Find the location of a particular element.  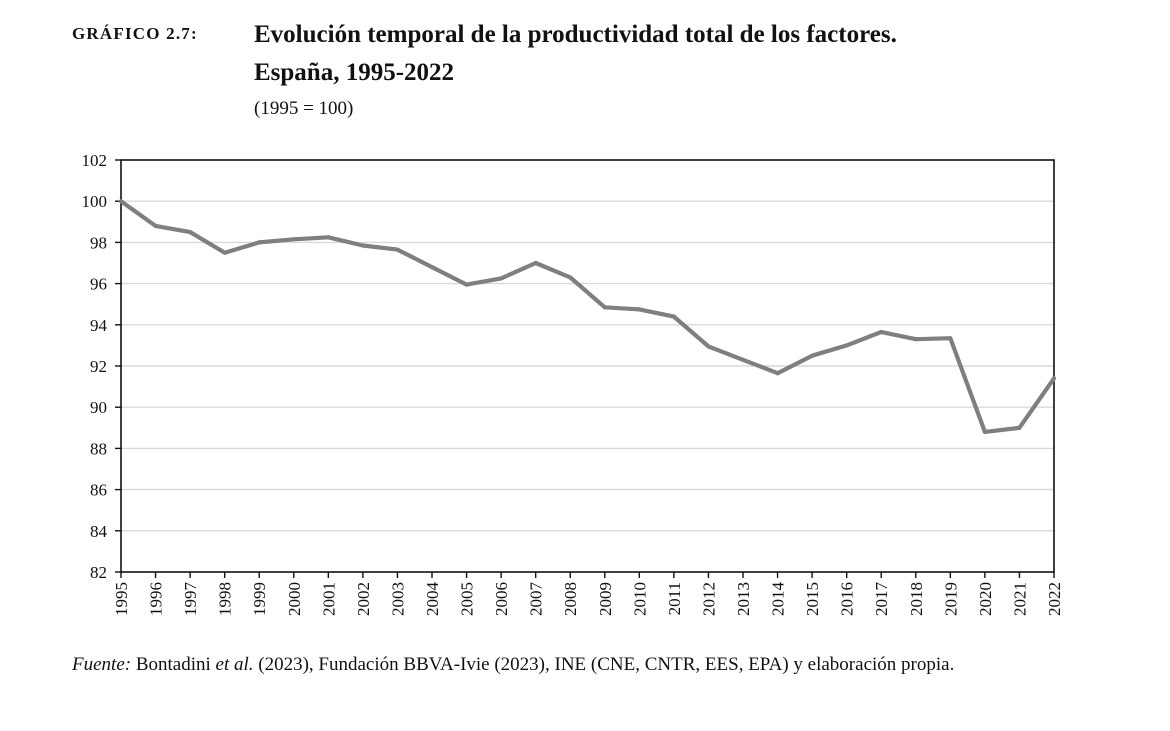

y-tick-label-100: 100 is located at coordinates (95, 201).